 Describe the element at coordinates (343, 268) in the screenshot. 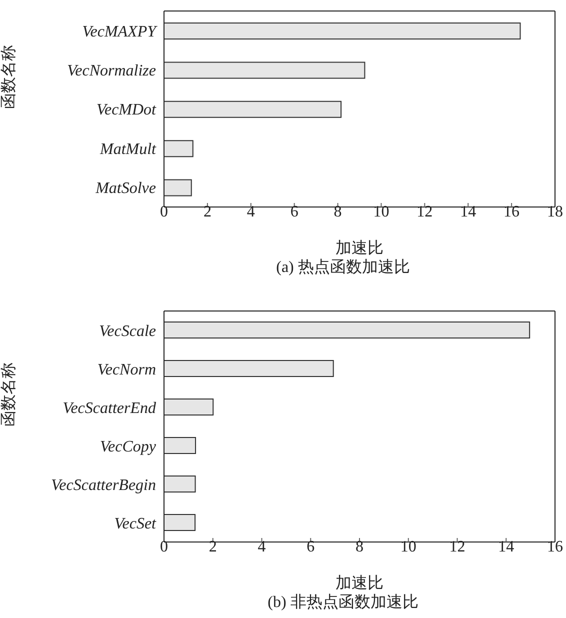

I see `text: (a) 热点函数加速比` at that location.